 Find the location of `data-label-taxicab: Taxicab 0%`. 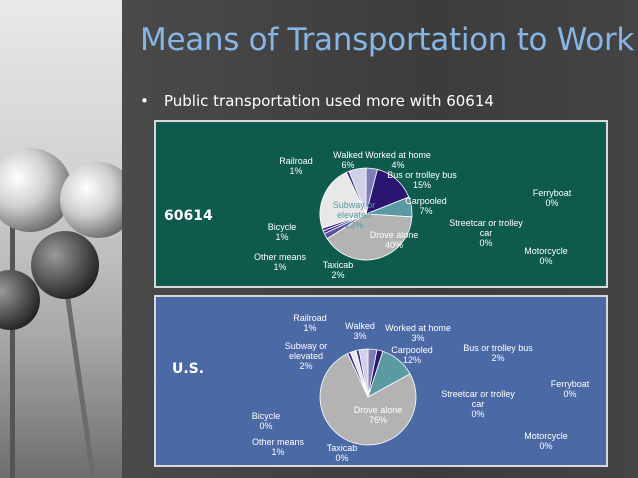

data-label-taxicab: Taxicab 0% is located at coordinates (342, 453).